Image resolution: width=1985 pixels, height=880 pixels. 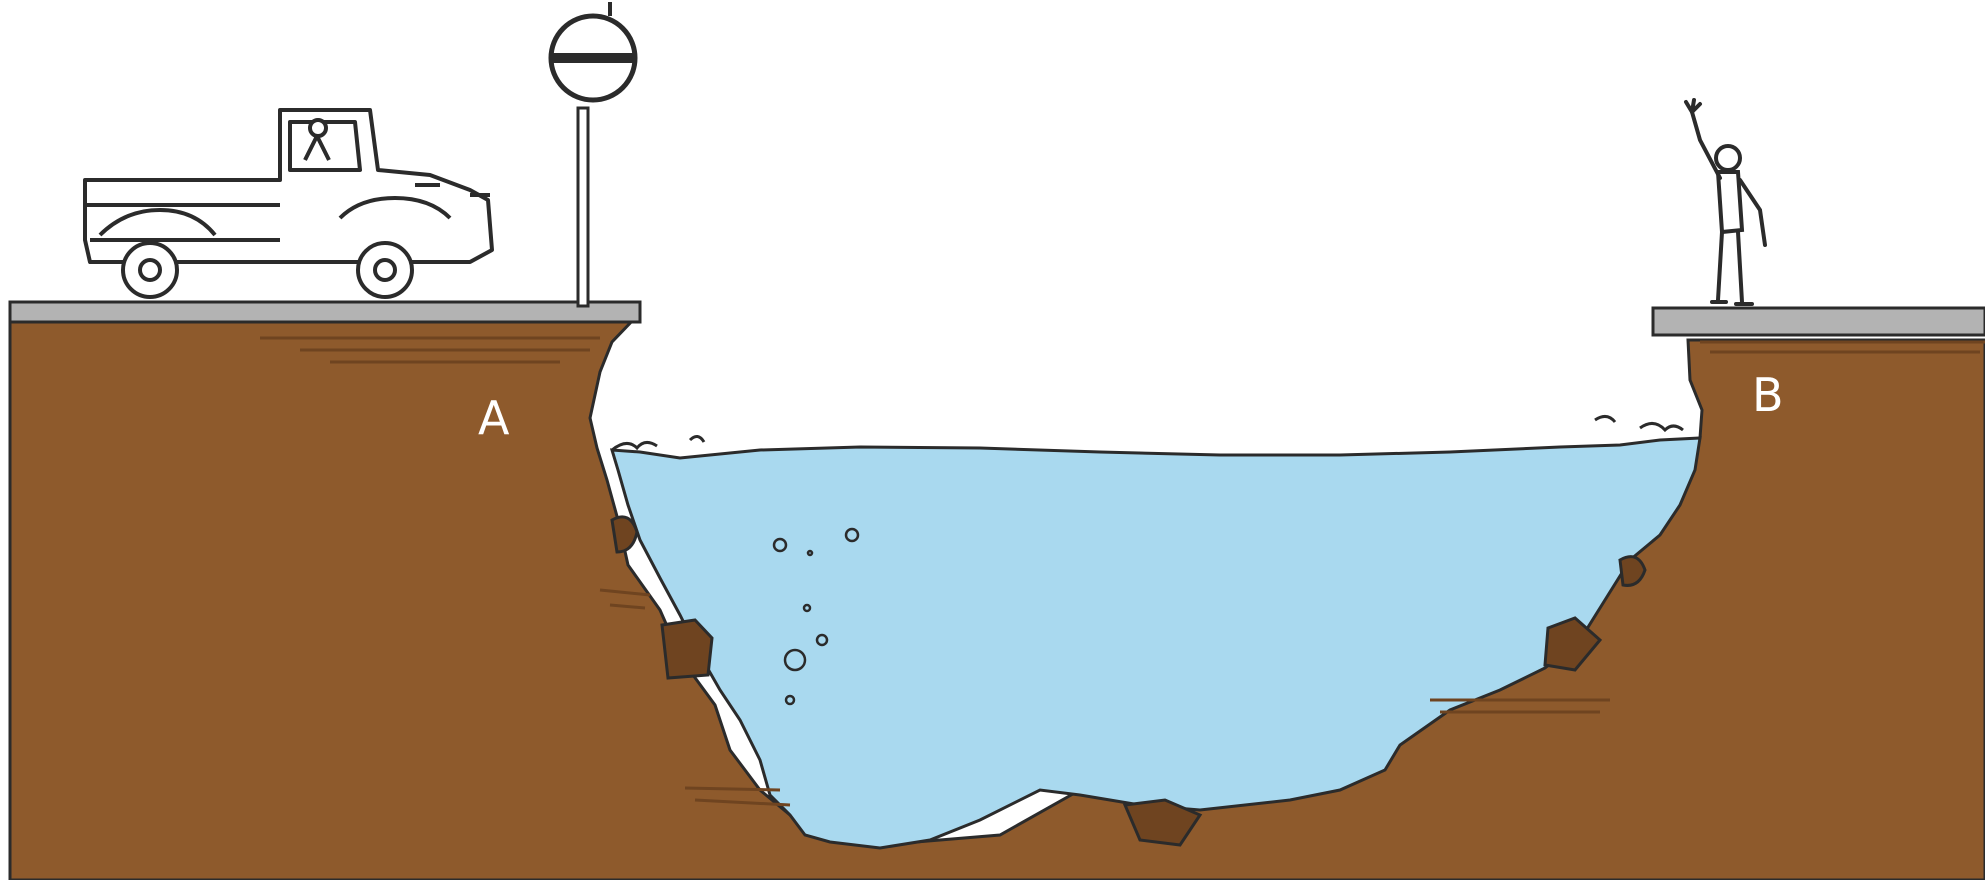 I want to click on splash-right, so click(x=1639, y=424).